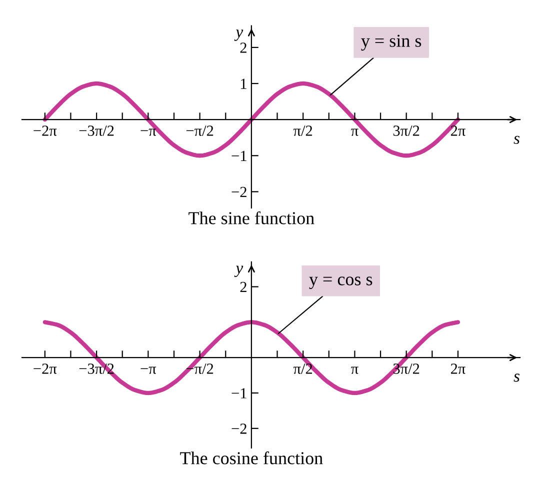 The image size is (534, 478). Describe the element at coordinates (406, 131) in the screenshot. I see `x-tick-label: 3π/2` at that location.